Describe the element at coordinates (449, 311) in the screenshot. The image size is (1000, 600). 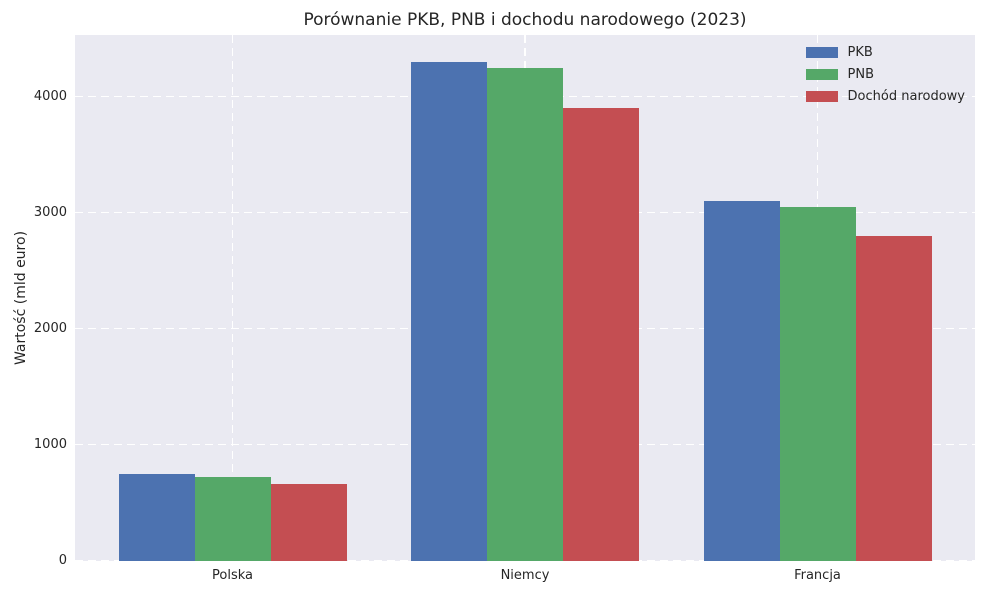
I see `bar-pkb-niemcy` at that location.